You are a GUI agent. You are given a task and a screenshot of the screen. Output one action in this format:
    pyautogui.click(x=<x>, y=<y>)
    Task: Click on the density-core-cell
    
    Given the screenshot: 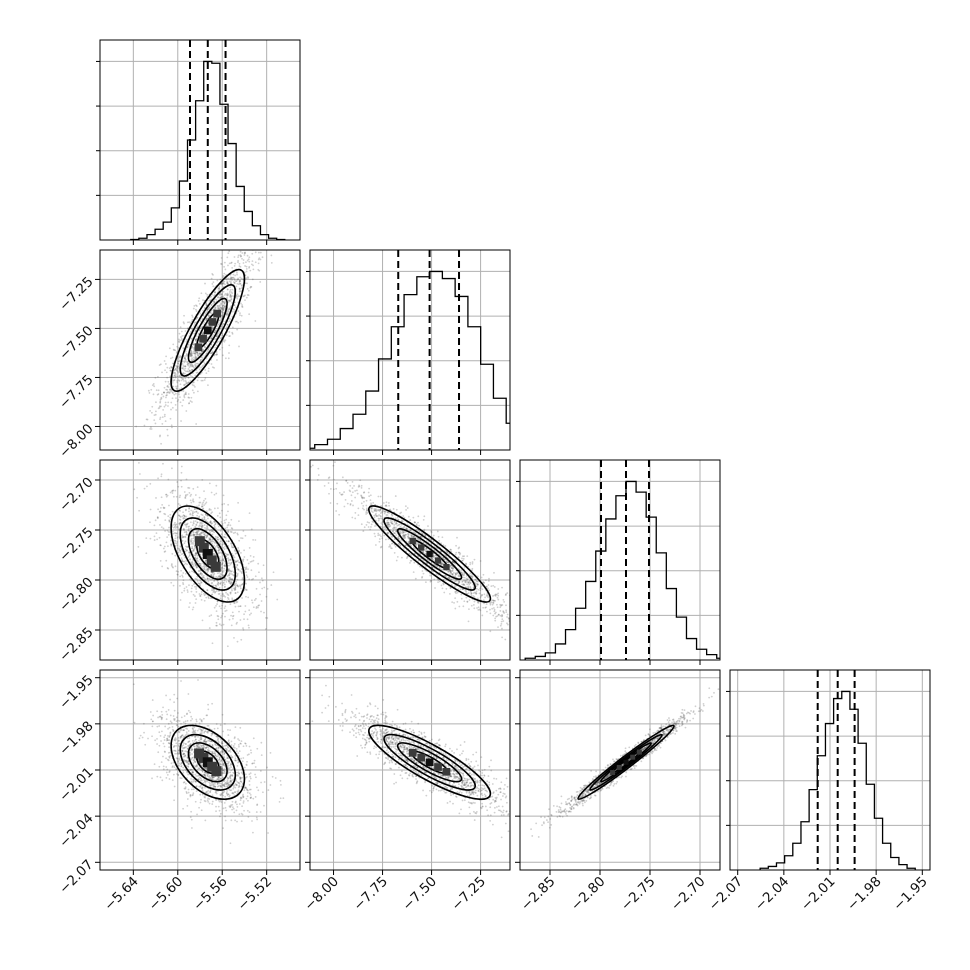 What is the action you would take?
    pyautogui.click(x=203, y=338)
    